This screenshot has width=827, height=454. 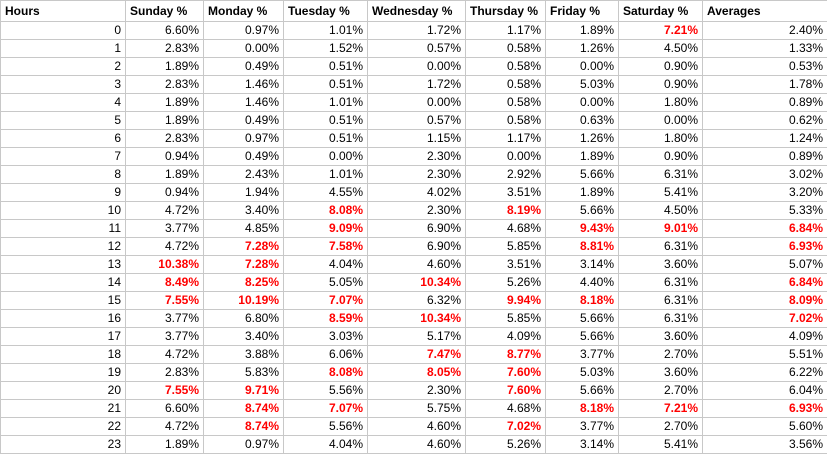 I want to click on monday-percent-cell: 8.74%, so click(x=244, y=427).